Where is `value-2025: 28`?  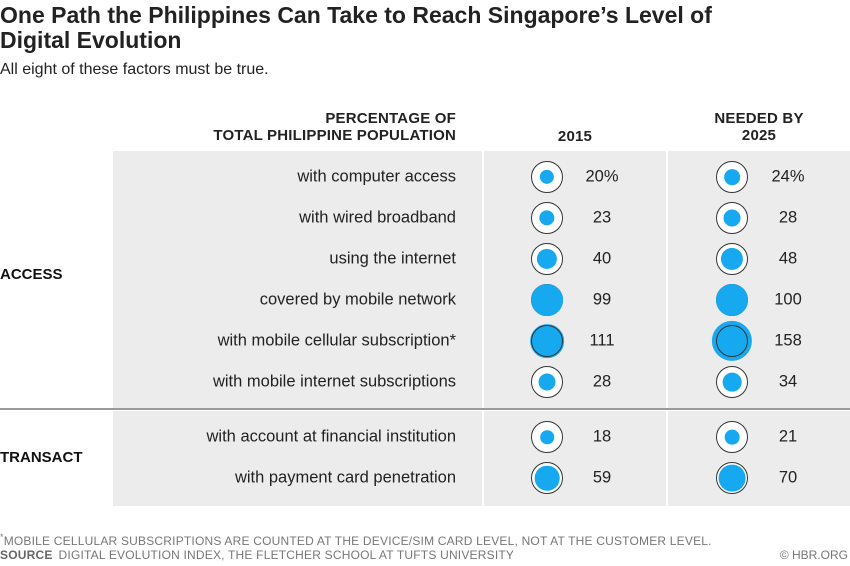
value-2025: 28 is located at coordinates (788, 217).